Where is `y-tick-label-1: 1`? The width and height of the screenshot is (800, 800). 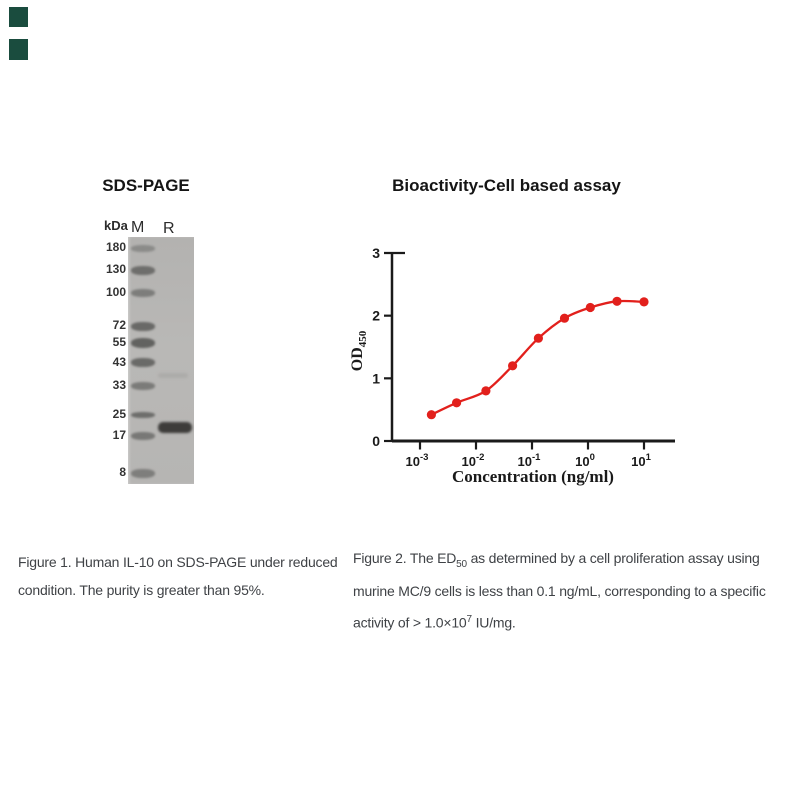
y-tick-label-1: 1 is located at coordinates (376, 378).